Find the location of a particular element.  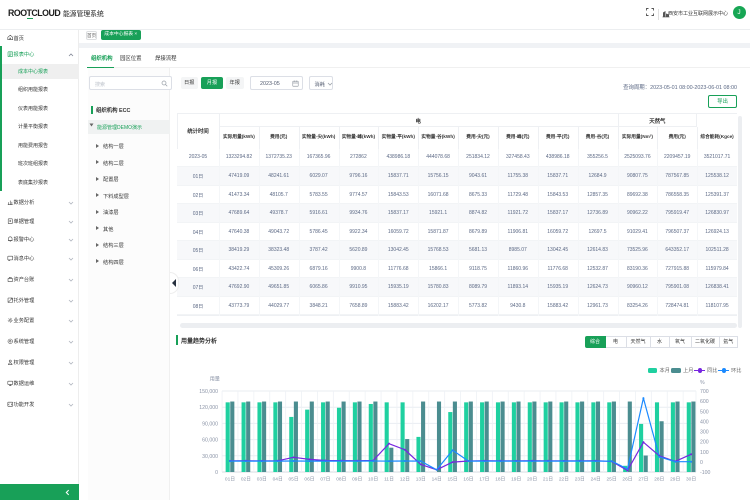

svg-text: 10日 is located at coordinates (373, 480).